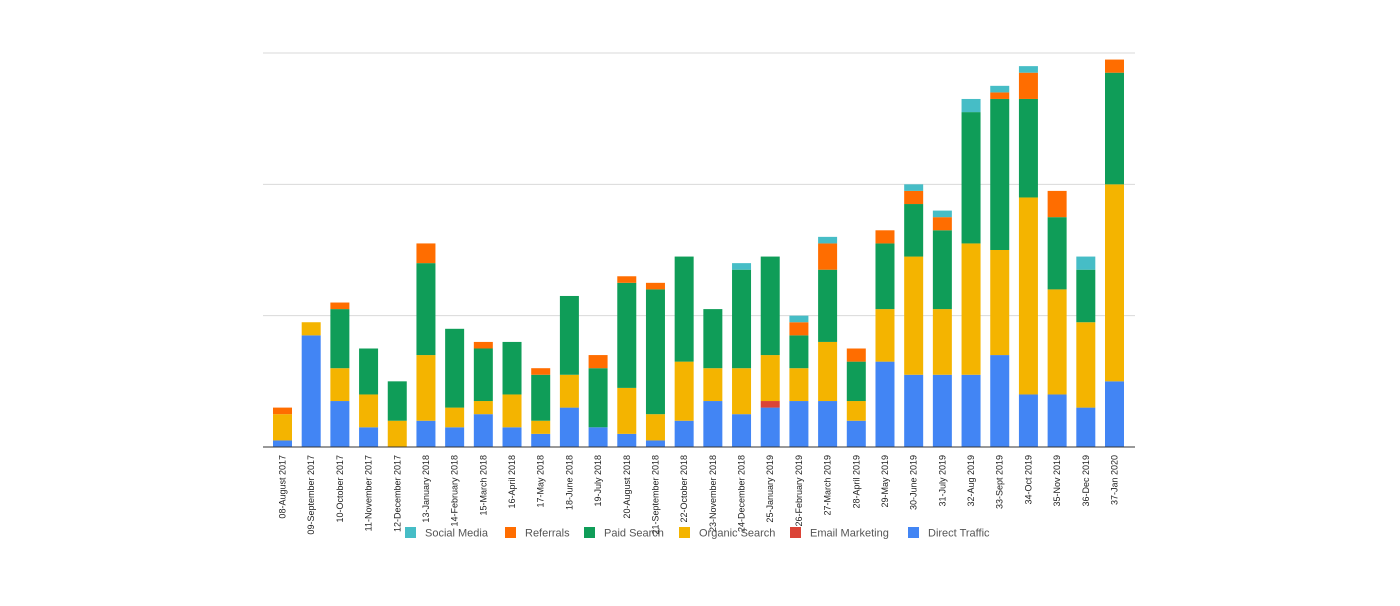 This screenshot has height=606, width=1400. Describe the element at coordinates (340, 489) in the screenshot. I see `x-tick-label: 10-October 2017` at that location.